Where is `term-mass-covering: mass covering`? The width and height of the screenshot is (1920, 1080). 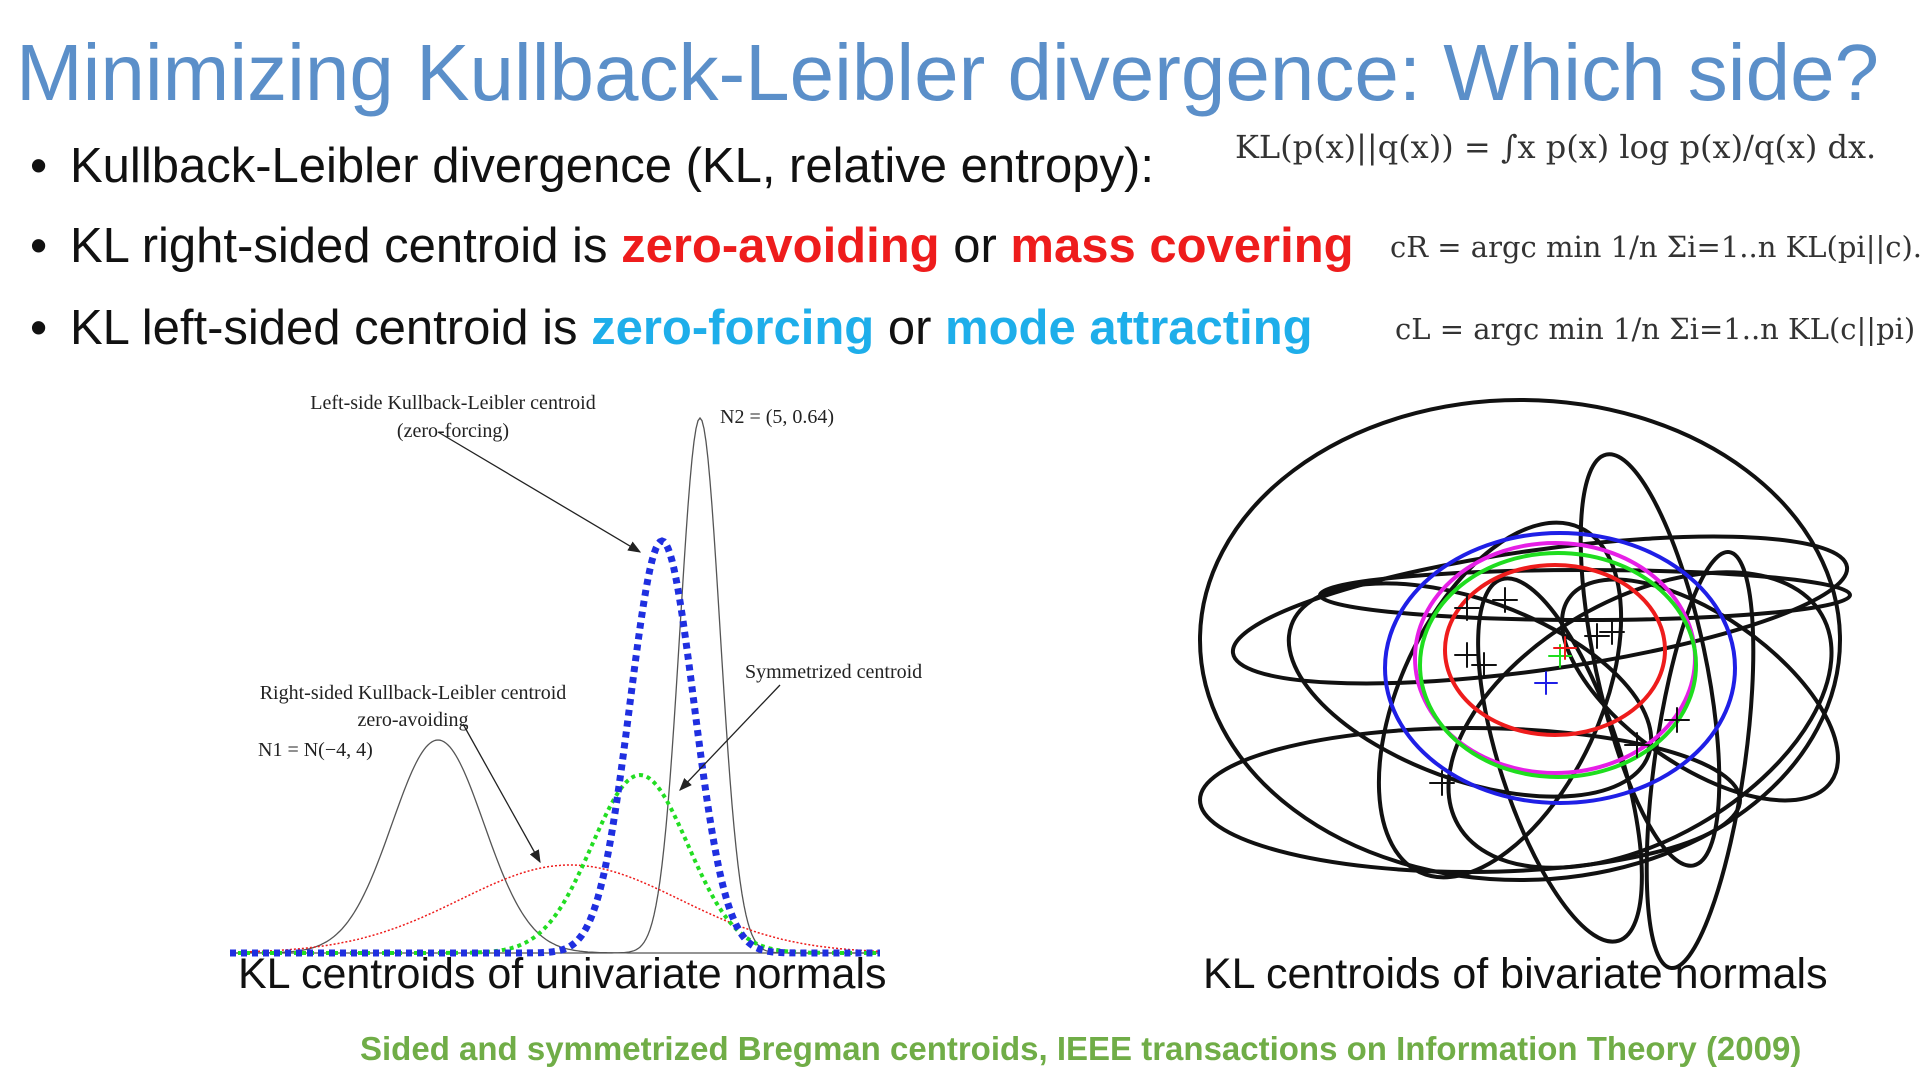 term-mass-covering: mass covering is located at coordinates (1182, 246).